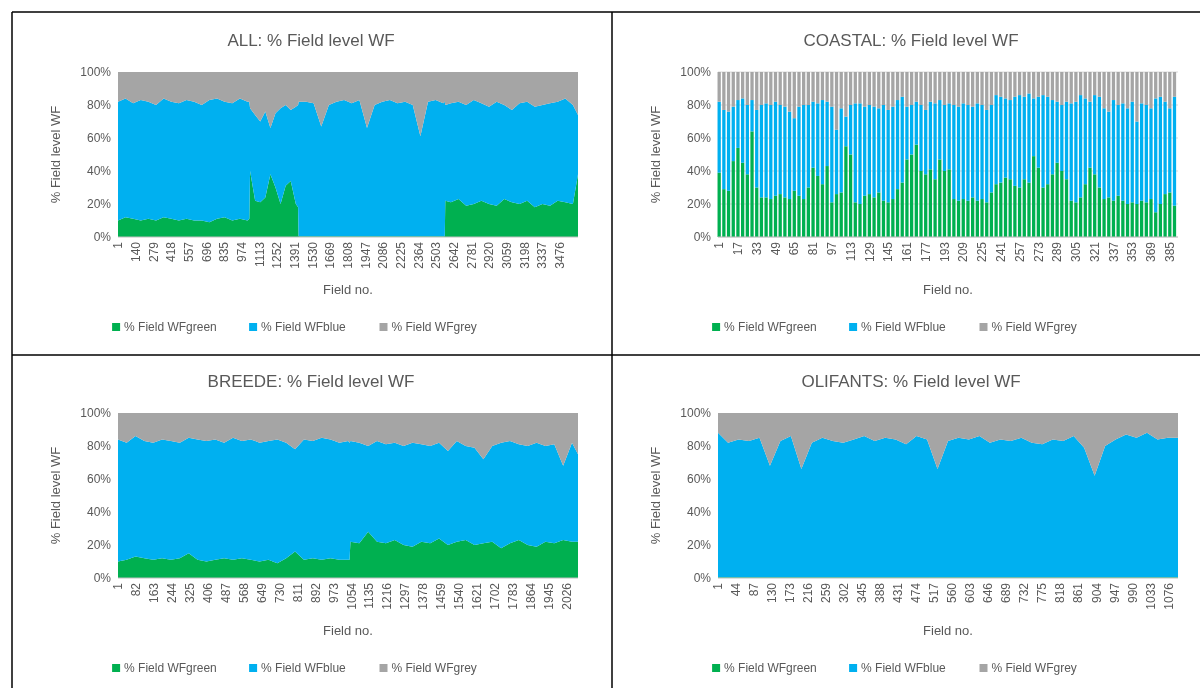 The height and width of the screenshot is (688, 1200). I want to click on x-tick-label: 1864, so click(531, 596).